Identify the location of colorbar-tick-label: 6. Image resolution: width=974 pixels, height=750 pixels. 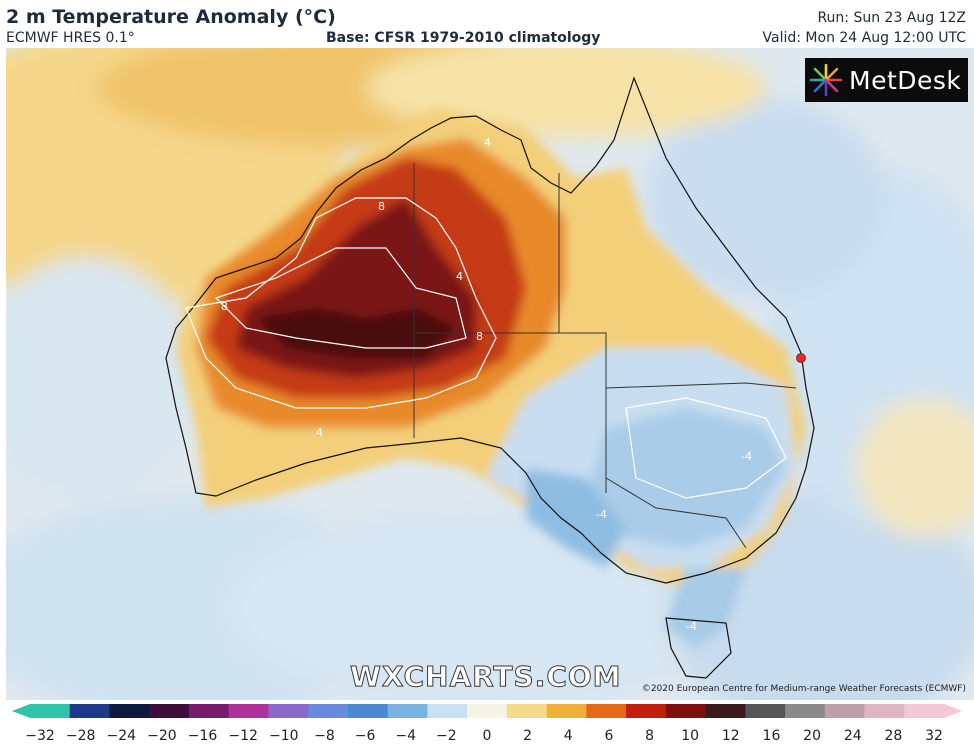
(608, 736).